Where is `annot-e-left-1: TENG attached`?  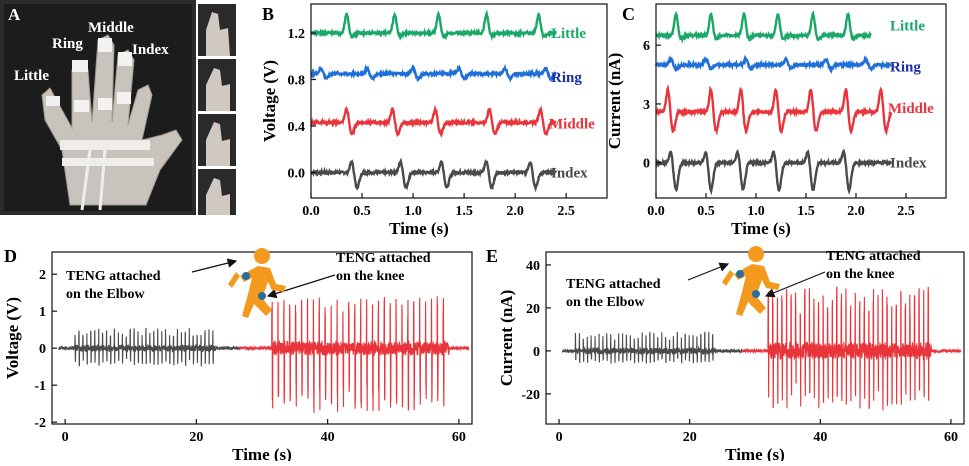
annot-e-left-1: TENG attached is located at coordinates (613, 284).